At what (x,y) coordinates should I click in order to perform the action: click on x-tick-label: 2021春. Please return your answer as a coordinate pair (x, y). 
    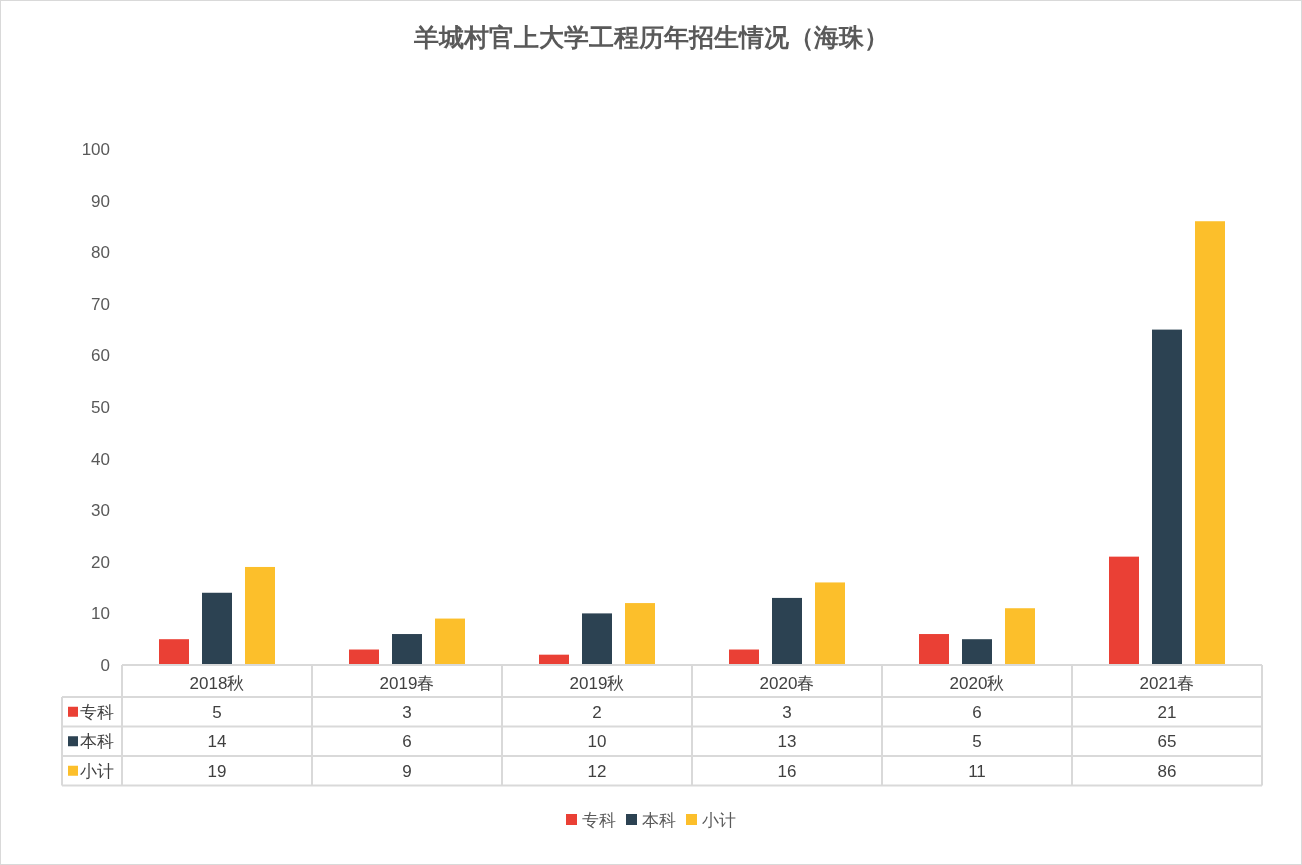
    Looking at the image, I should click on (1167, 683).